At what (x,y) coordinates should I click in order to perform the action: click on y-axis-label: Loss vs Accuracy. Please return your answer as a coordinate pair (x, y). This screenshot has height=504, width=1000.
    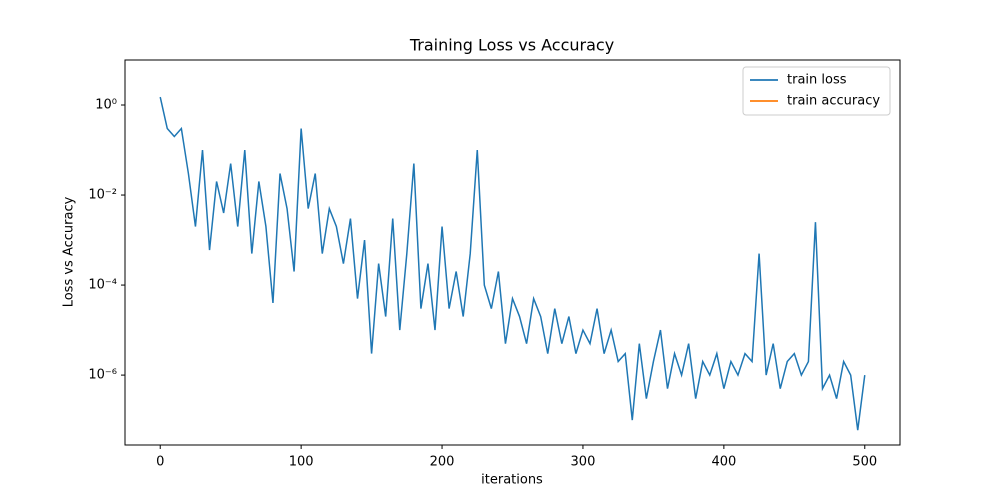
    Looking at the image, I should click on (69, 251).